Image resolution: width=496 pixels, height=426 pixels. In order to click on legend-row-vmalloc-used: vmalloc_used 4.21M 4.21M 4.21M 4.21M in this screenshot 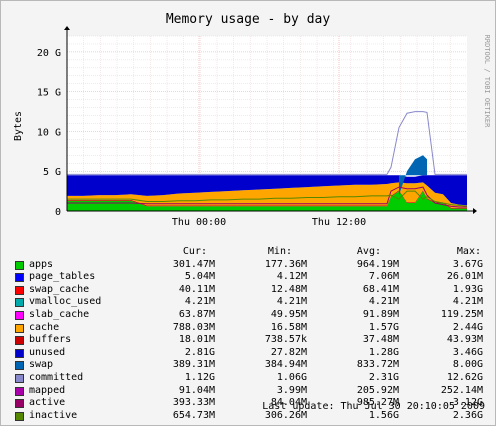, I will do `click(254, 302)`.